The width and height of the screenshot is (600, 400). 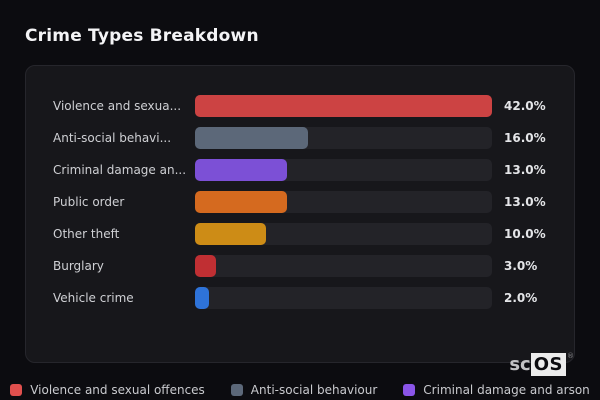 What do you see at coordinates (89, 202) in the screenshot?
I see `category-label: Public order` at bounding box center [89, 202].